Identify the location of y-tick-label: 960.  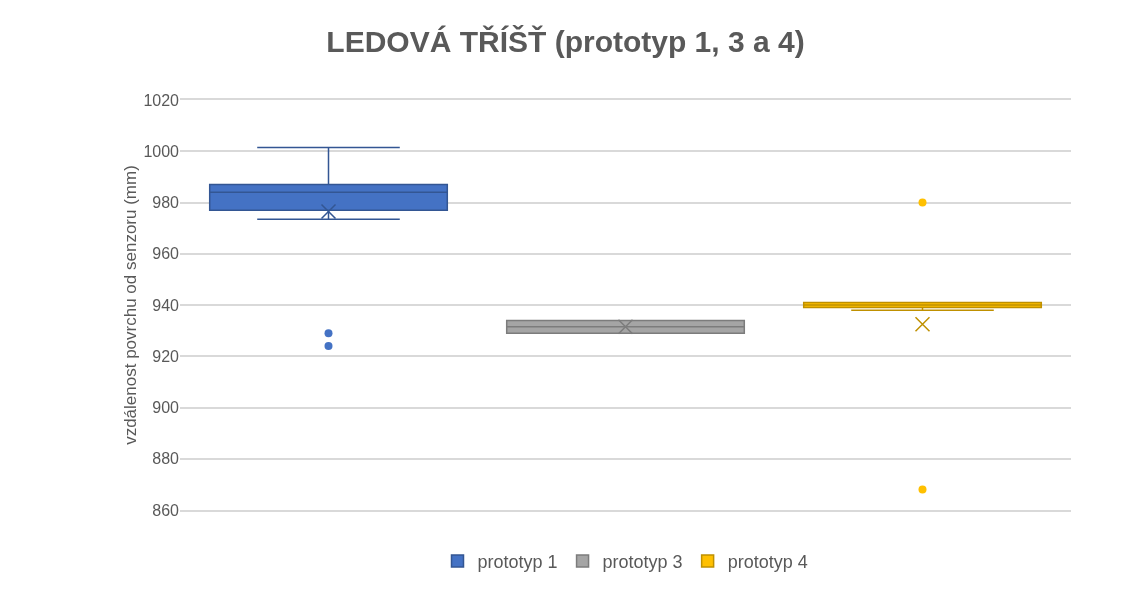
(166, 254).